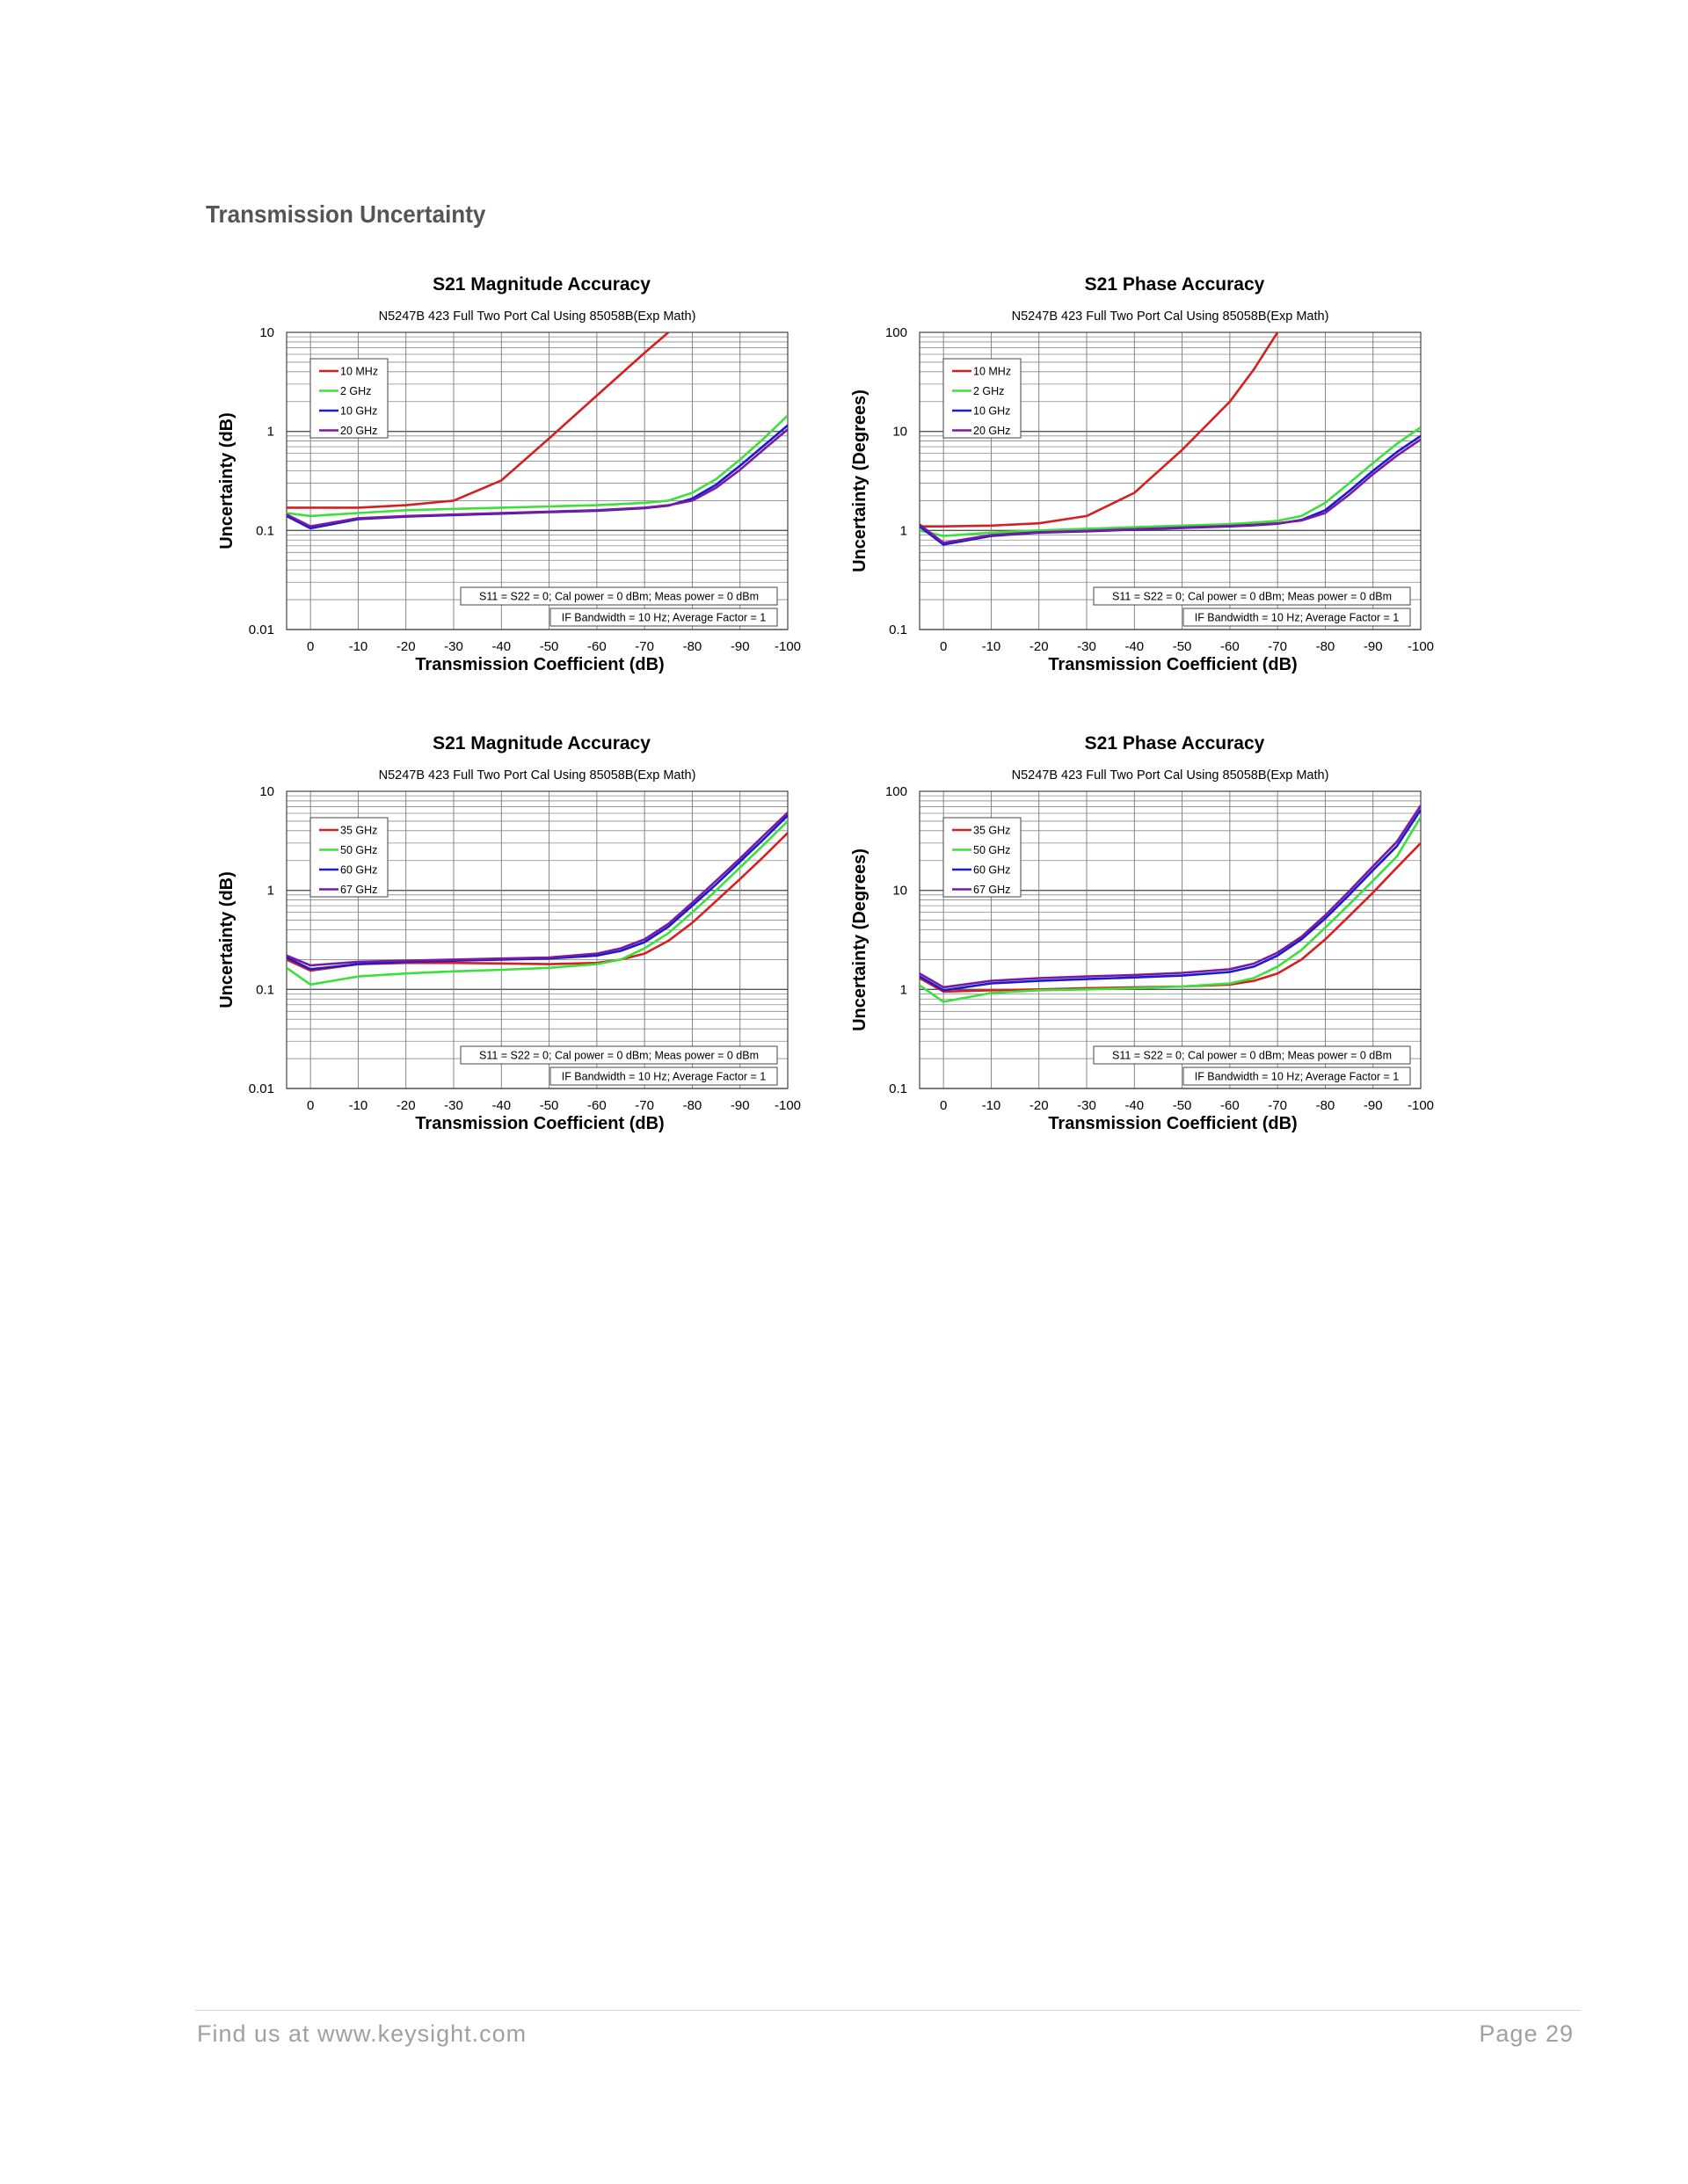 The image size is (1688, 2184). I want to click on legend-label-50-ghz: 50 GHz, so click(991, 850).